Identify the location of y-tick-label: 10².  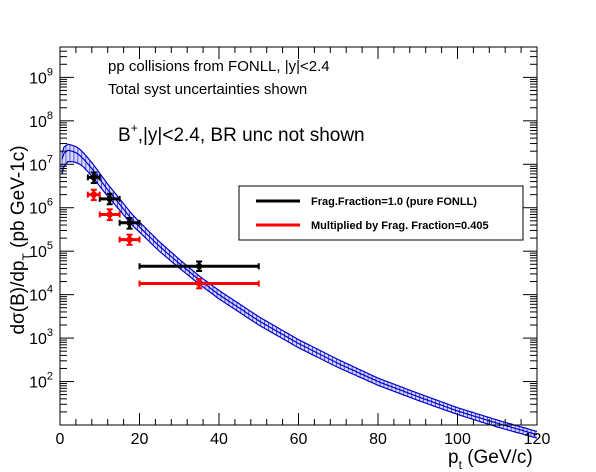
(41, 381).